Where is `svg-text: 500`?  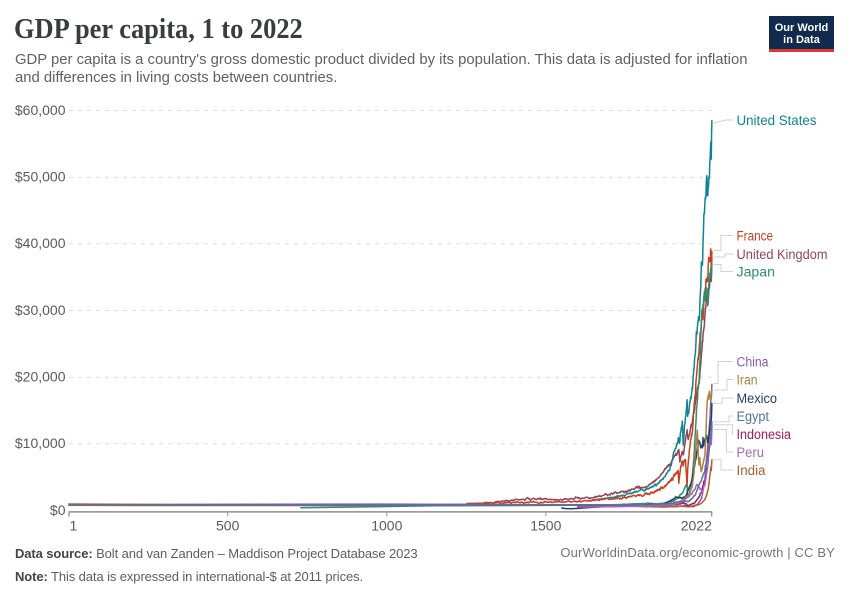
svg-text: 500 is located at coordinates (228, 526).